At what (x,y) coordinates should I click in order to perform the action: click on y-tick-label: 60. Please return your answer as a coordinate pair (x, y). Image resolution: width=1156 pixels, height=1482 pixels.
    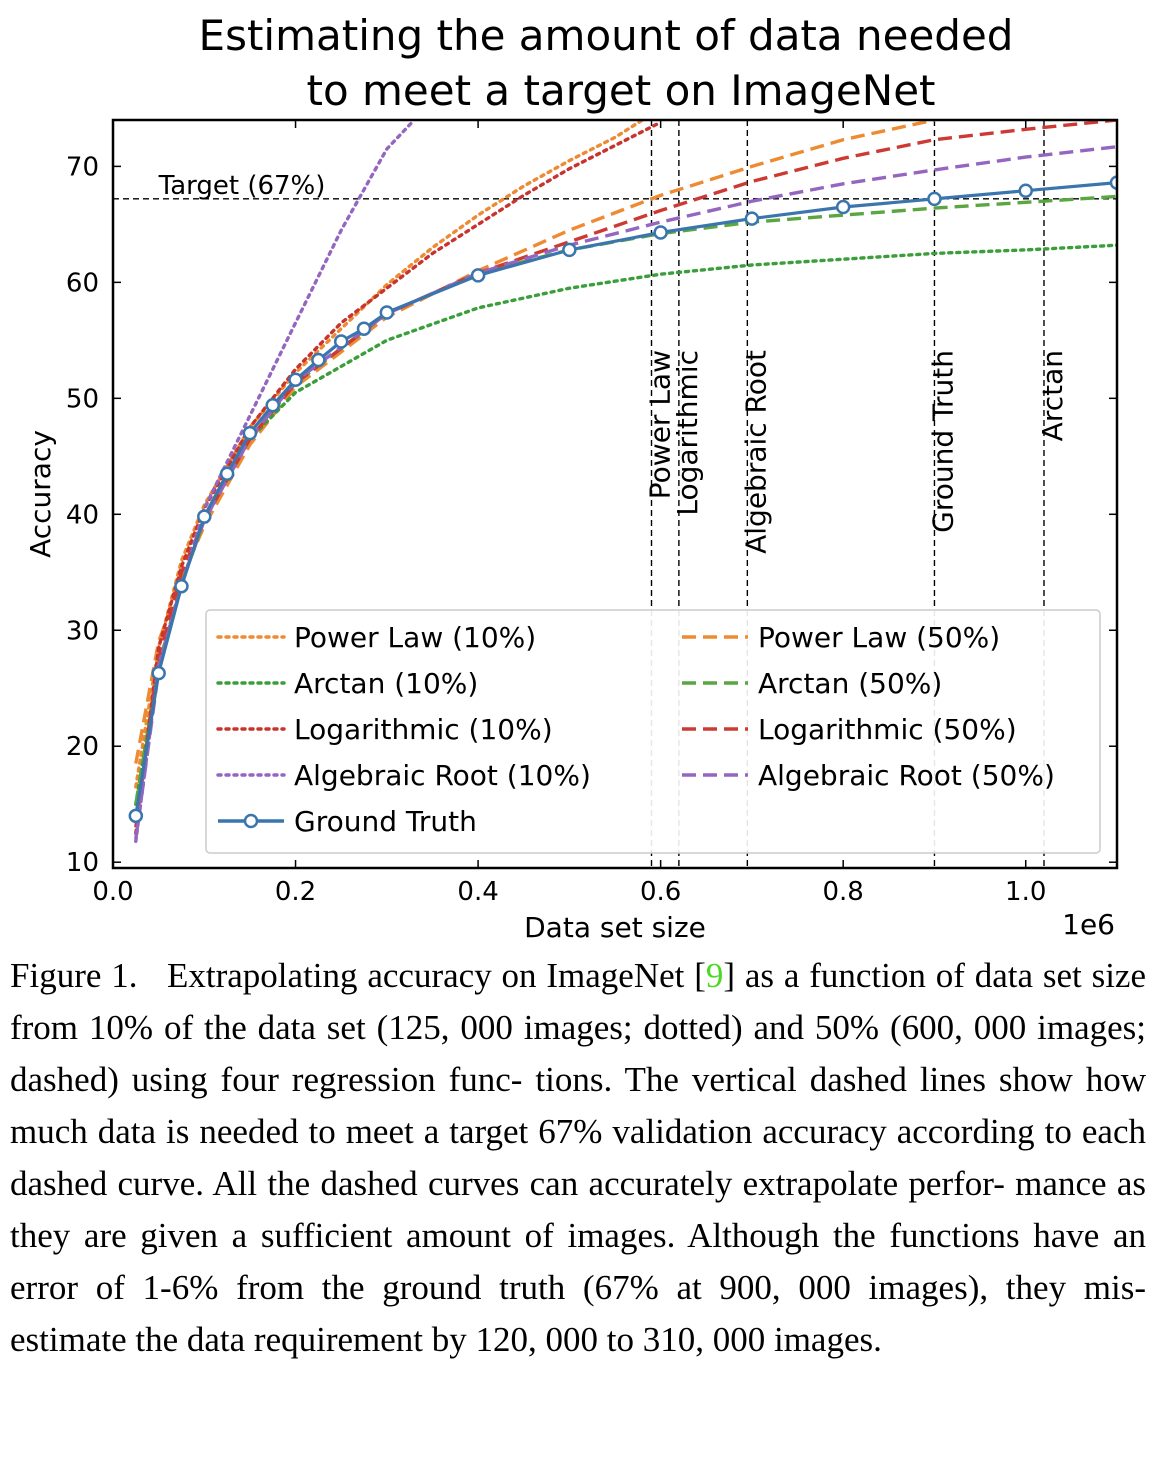
    Looking at the image, I should click on (82, 283).